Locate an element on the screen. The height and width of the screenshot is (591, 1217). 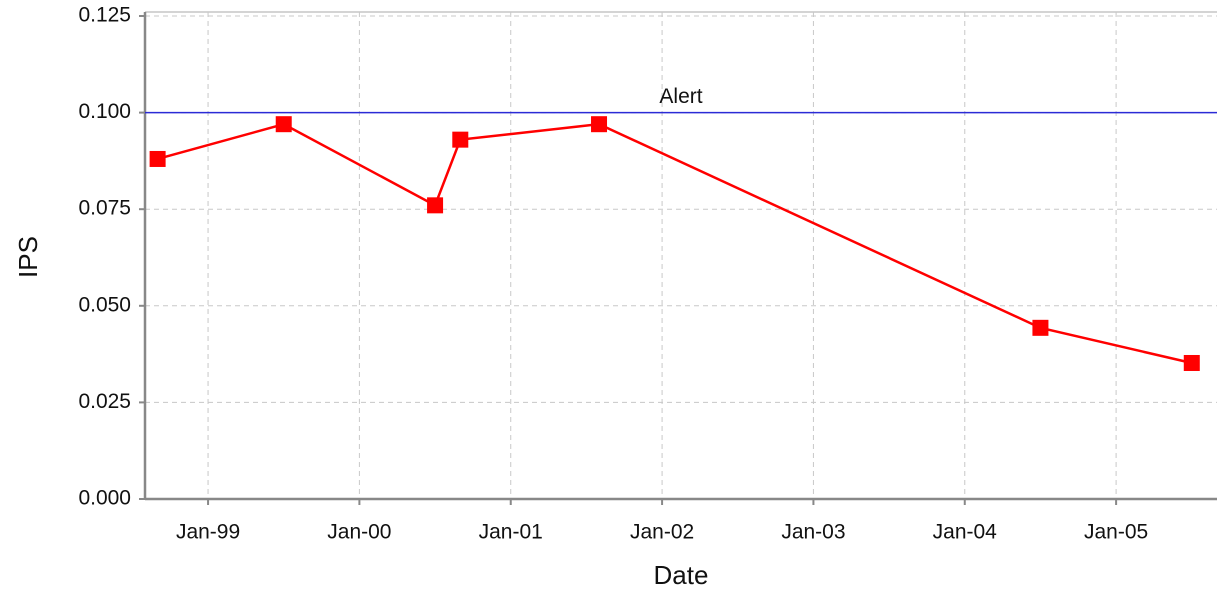
x-tick-label: Jan-02 is located at coordinates (662, 532).